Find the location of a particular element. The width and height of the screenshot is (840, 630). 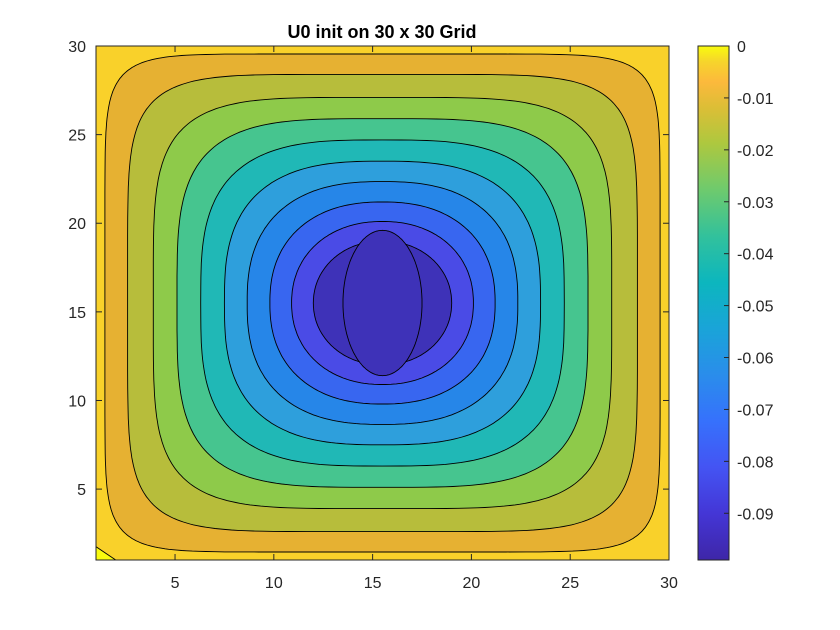

colorbar-tick-label: -0.07 is located at coordinates (755, 410).